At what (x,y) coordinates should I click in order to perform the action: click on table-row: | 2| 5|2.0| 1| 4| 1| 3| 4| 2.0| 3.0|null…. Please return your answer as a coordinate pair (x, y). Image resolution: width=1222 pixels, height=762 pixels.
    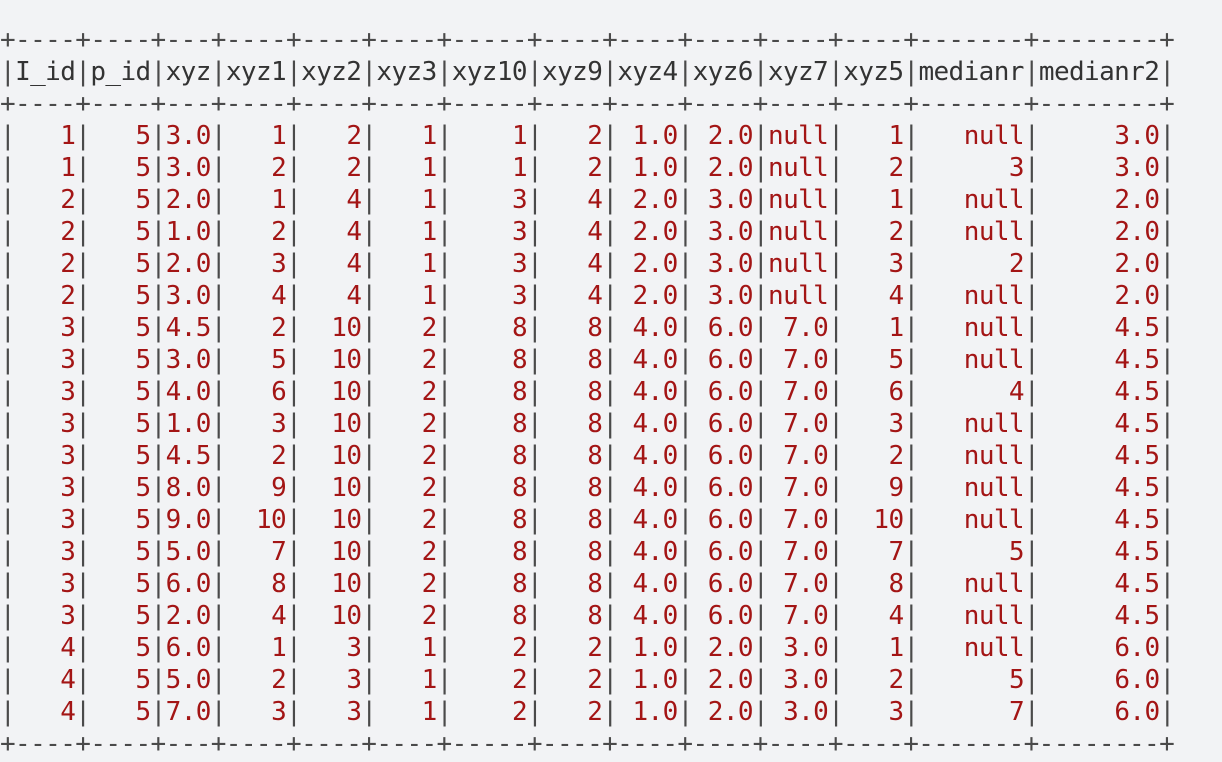
    Looking at the image, I should click on (587, 200).